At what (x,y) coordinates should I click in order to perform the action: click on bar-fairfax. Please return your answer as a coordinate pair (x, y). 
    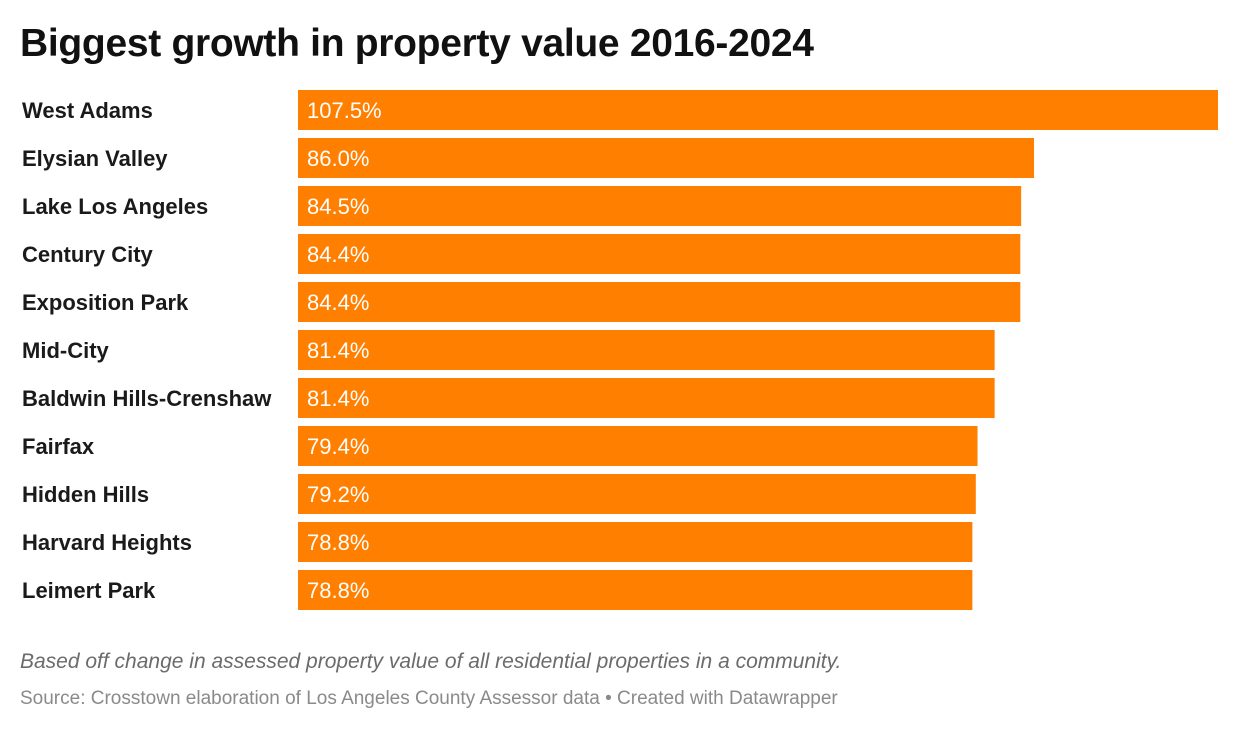
    Looking at the image, I should click on (638, 446).